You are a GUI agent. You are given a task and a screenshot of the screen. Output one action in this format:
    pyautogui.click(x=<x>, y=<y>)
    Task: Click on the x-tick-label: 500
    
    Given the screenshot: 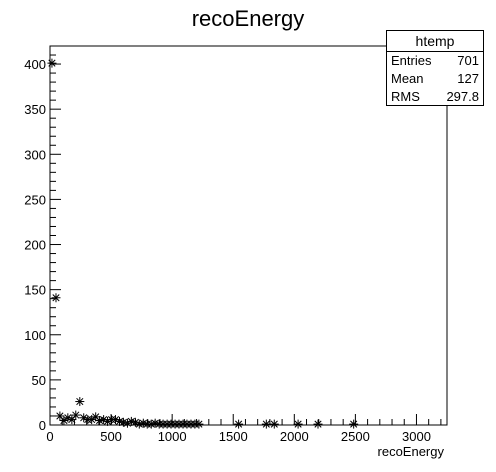 What is the action you would take?
    pyautogui.click(x=111, y=436)
    